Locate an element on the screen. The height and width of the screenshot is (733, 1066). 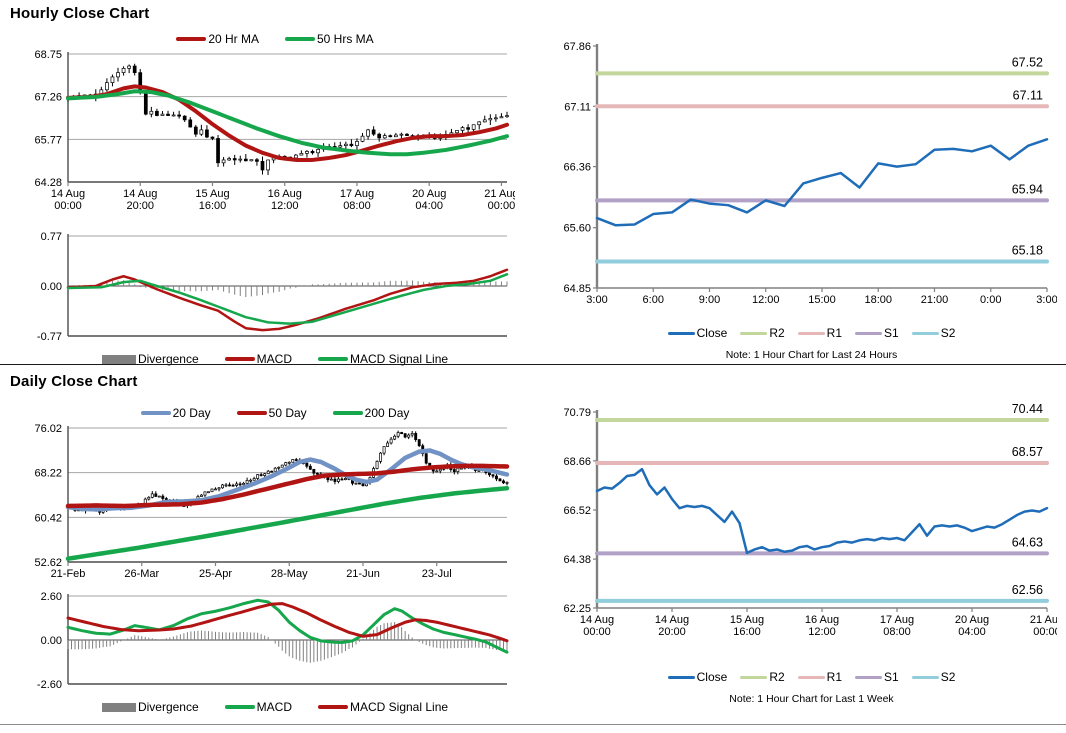
svg-text: 65.60 is located at coordinates (577, 229).